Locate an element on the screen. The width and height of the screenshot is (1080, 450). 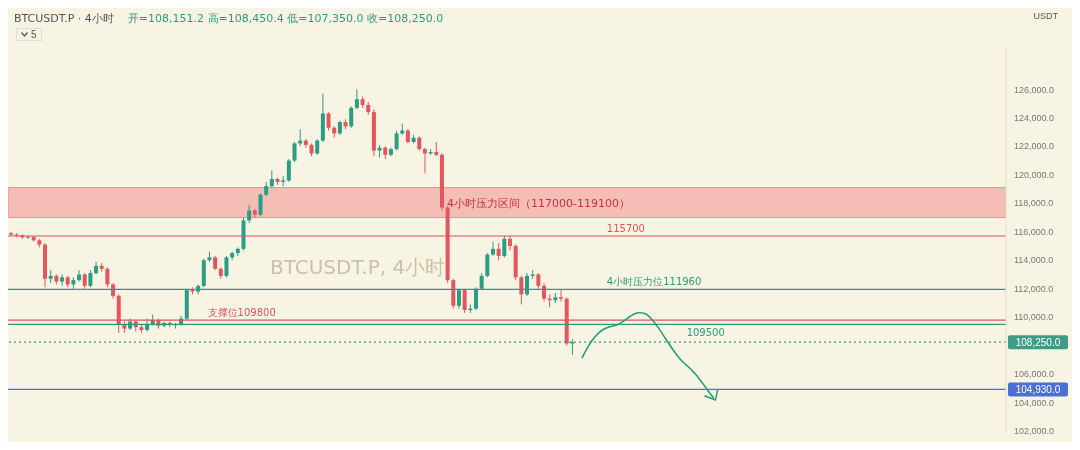
ref-line-label: 4小时压力位111960 is located at coordinates (654, 282).